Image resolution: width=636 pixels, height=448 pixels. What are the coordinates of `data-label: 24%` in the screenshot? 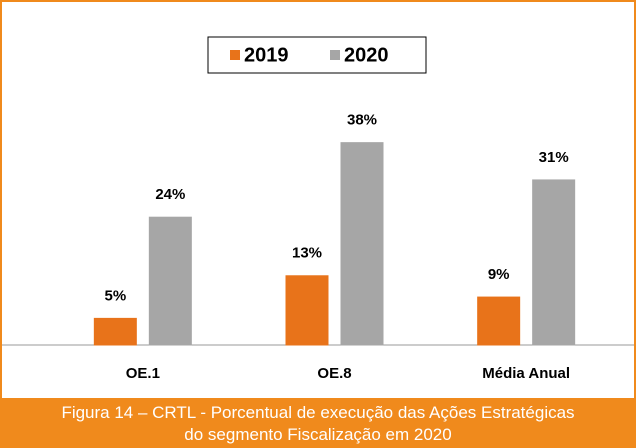 It's located at (170, 194).